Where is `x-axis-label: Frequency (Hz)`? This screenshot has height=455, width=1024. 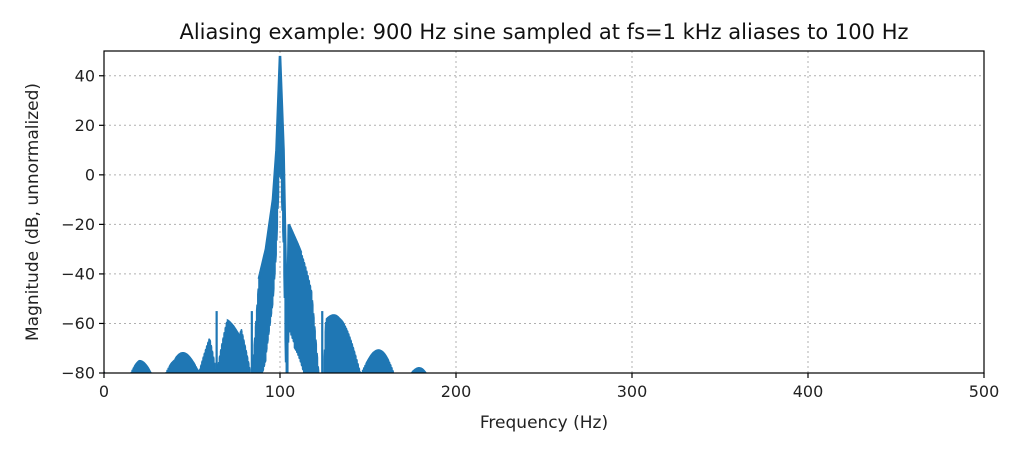
x-axis-label: Frequency (Hz) is located at coordinates (544, 423).